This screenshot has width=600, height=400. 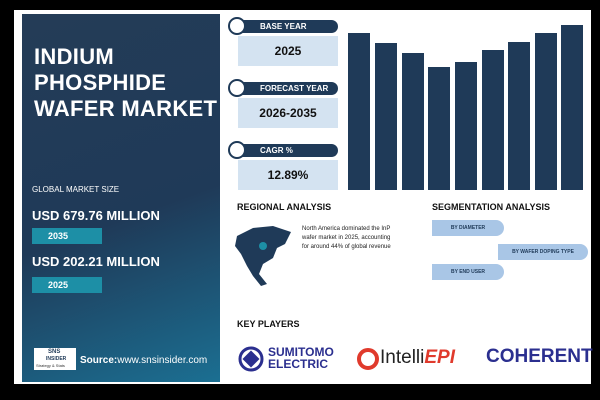 What do you see at coordinates (100, 82) in the screenshot?
I see `title-line: PHOSPHIDE` at bounding box center [100, 82].